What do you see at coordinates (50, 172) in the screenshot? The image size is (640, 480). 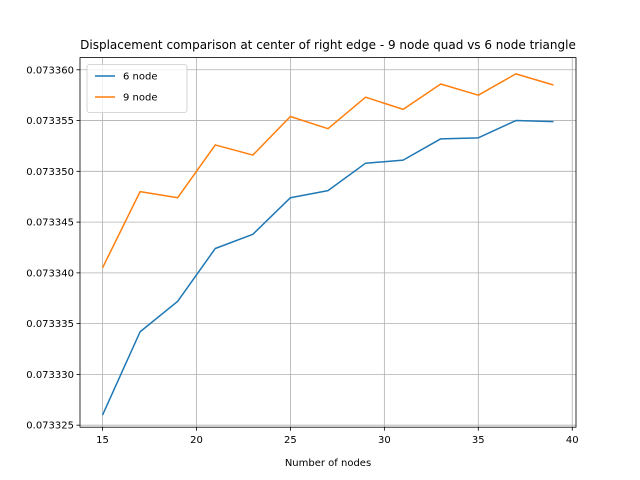 I see `y-tick-label: 0.073350` at bounding box center [50, 172].